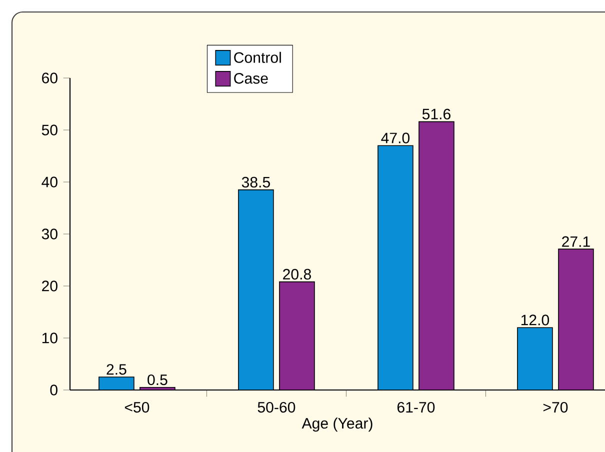  What do you see at coordinates (257, 57) in the screenshot?
I see `legend-label: Control` at bounding box center [257, 57].